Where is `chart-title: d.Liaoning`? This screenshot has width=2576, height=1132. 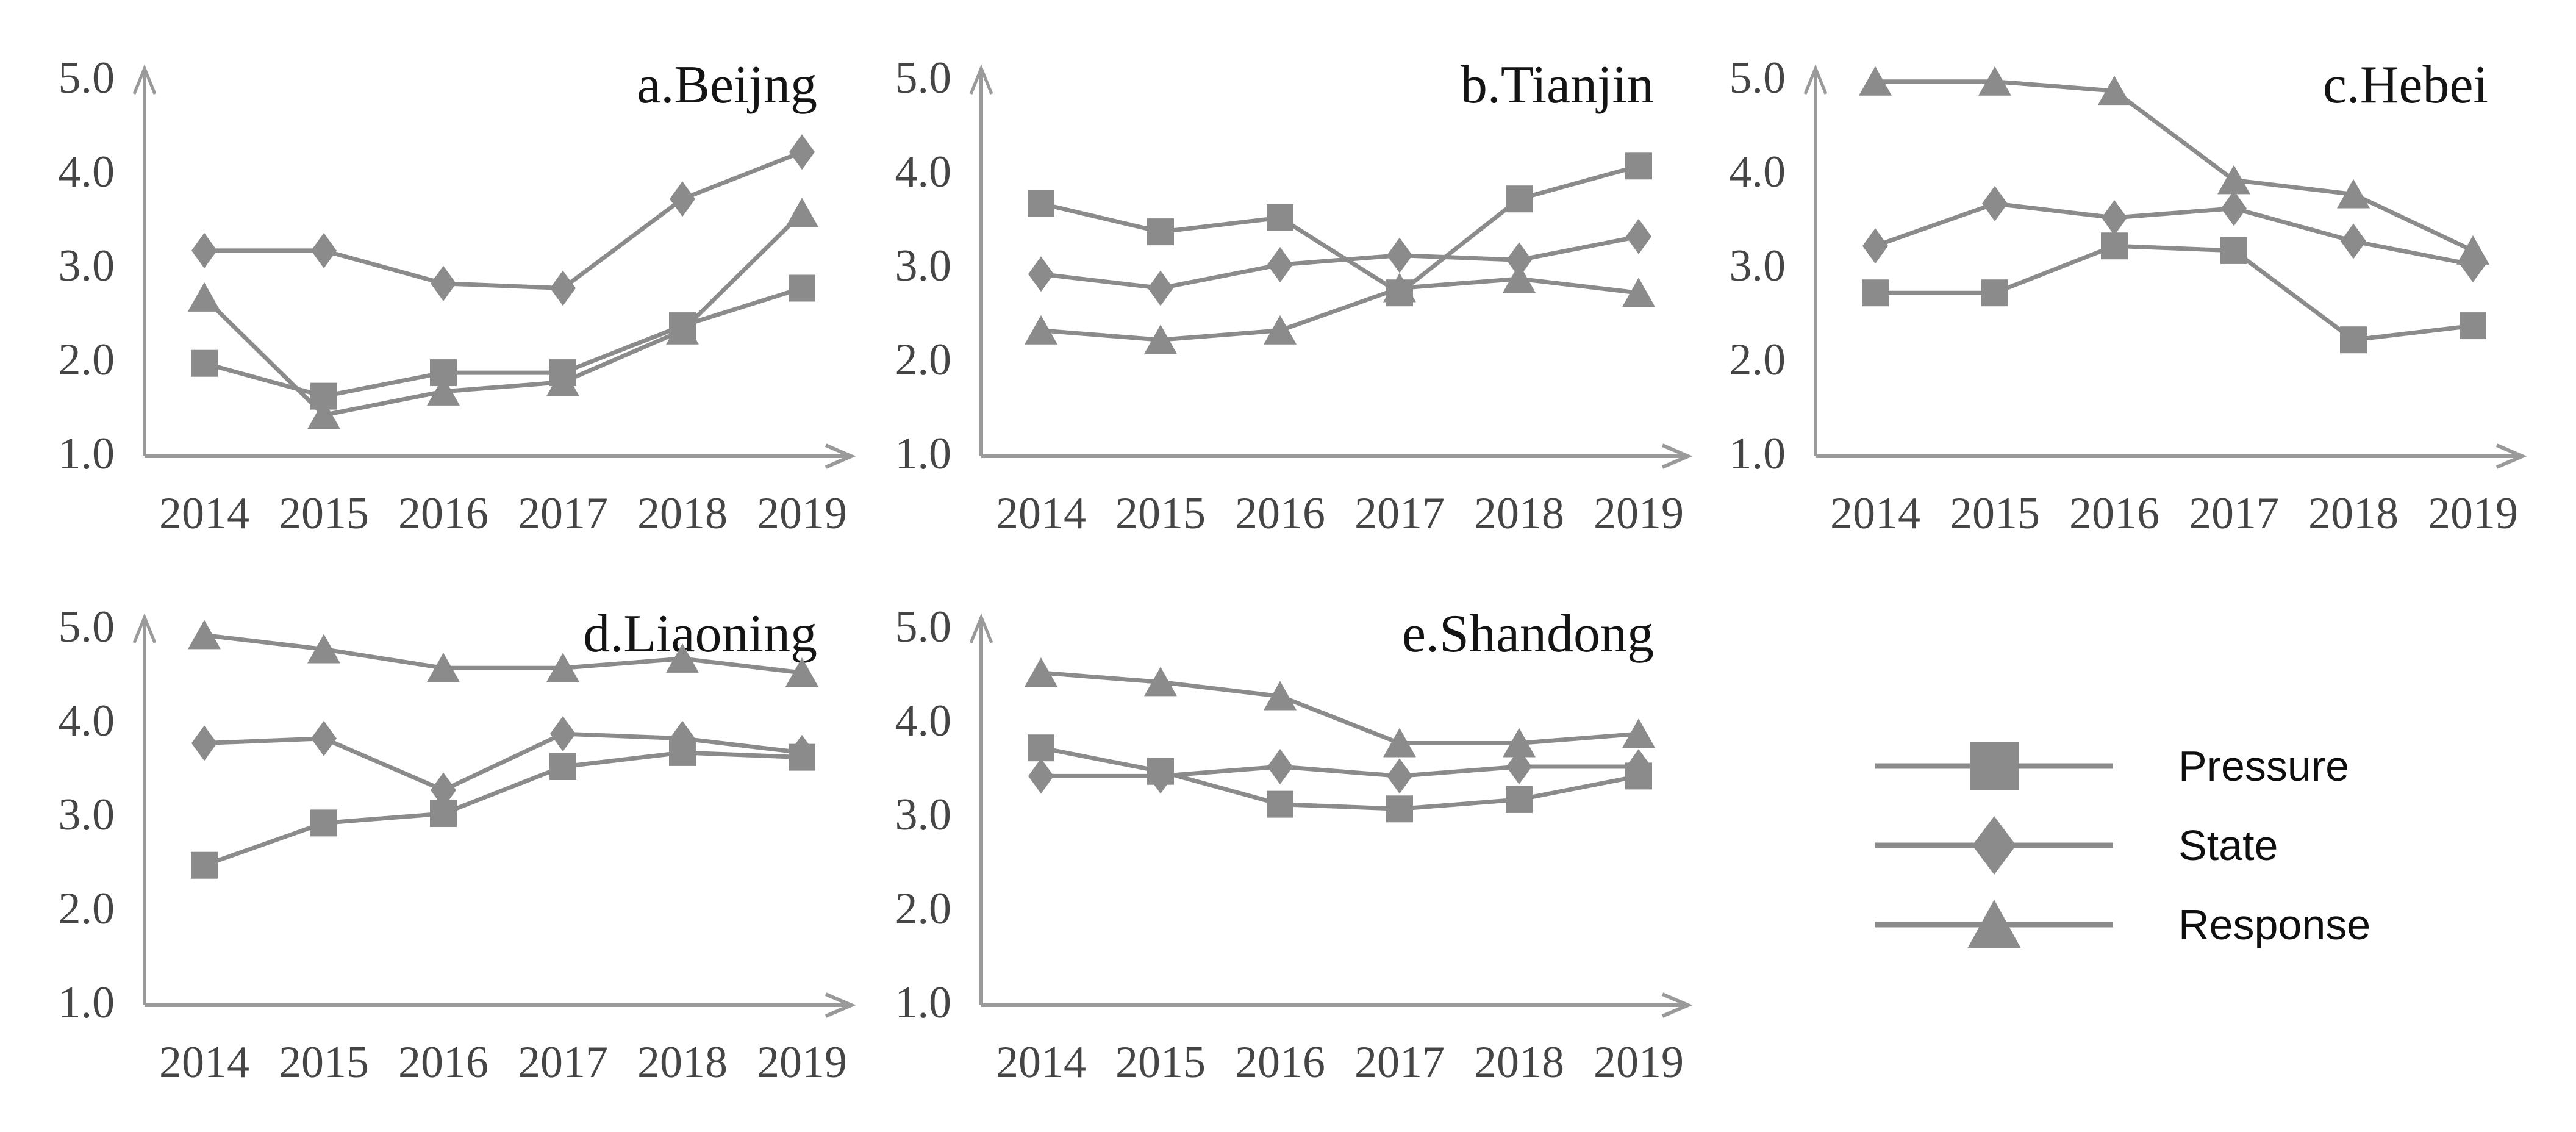
chart-title: d.Liaoning is located at coordinates (700, 634).